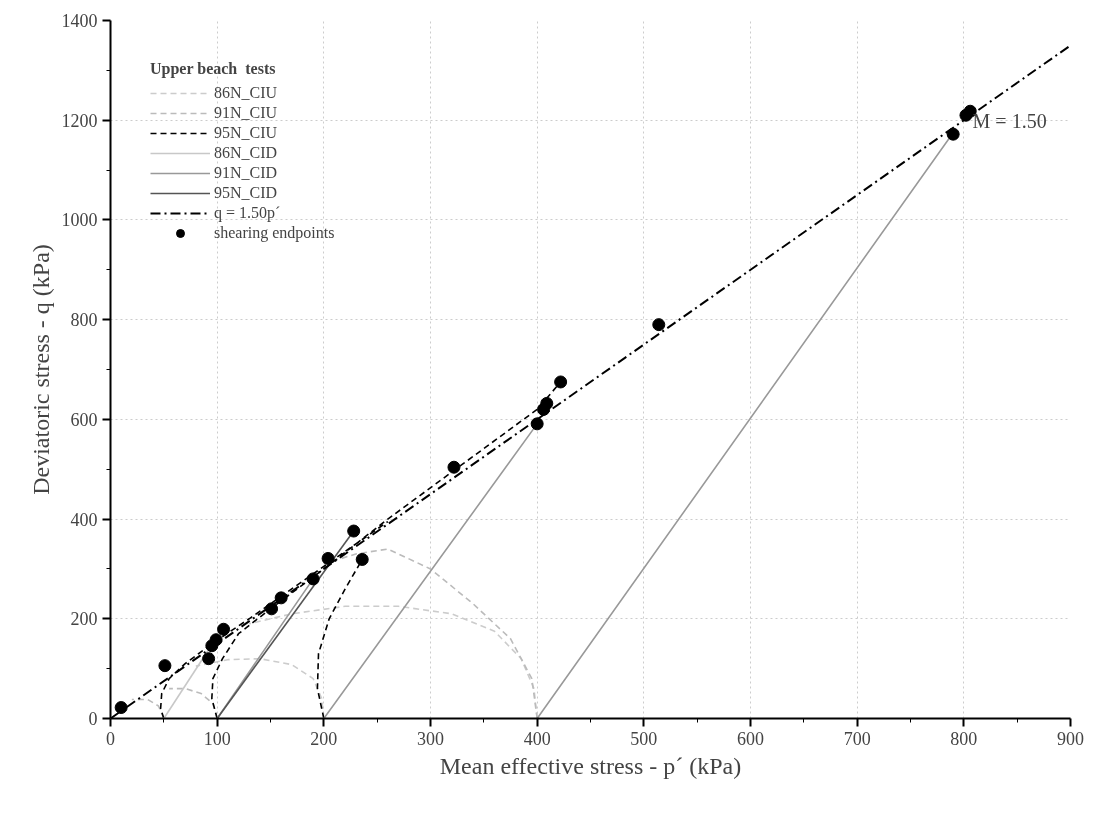  Describe the element at coordinates (84, 320) in the screenshot. I see `y-tick-label: 800` at that location.